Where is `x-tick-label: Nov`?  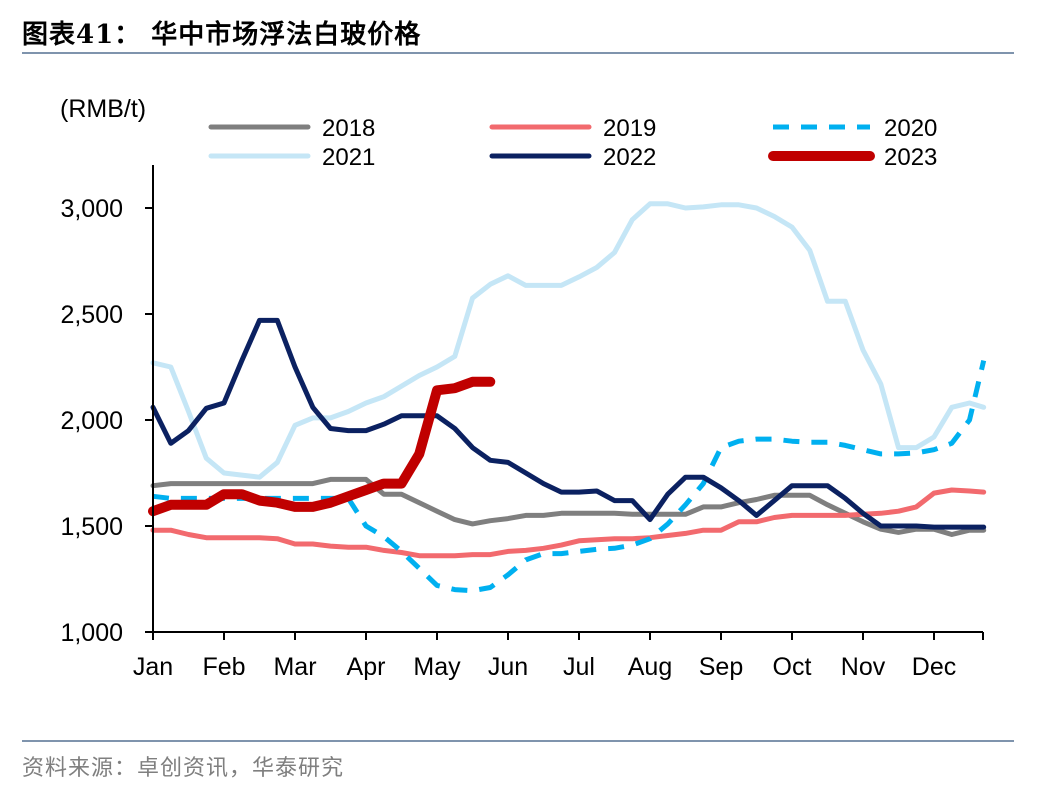
x-tick-label: Nov is located at coordinates (863, 667).